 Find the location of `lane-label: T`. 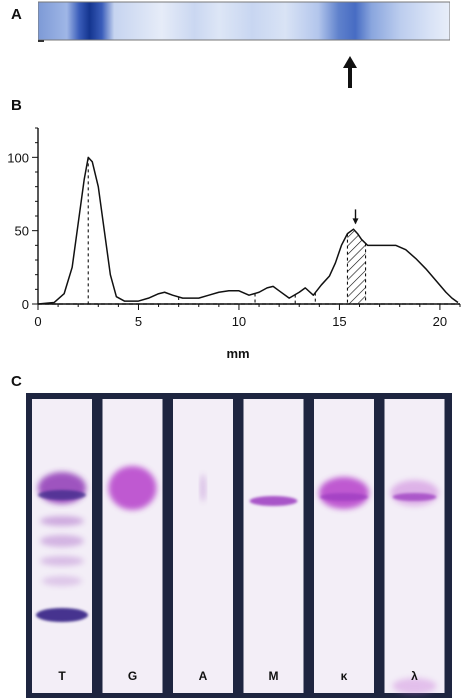

lane-label: T is located at coordinates (62, 676).